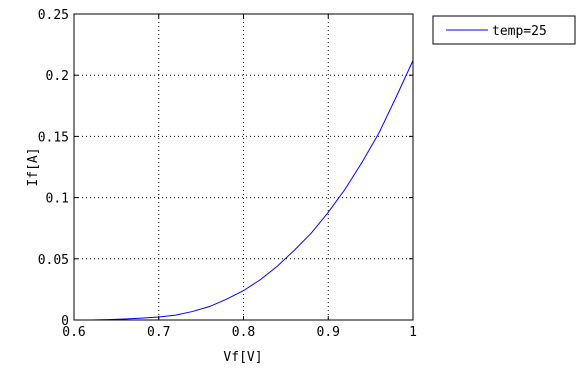  I want to click on y-tick-label: 0.1, so click(57, 199).